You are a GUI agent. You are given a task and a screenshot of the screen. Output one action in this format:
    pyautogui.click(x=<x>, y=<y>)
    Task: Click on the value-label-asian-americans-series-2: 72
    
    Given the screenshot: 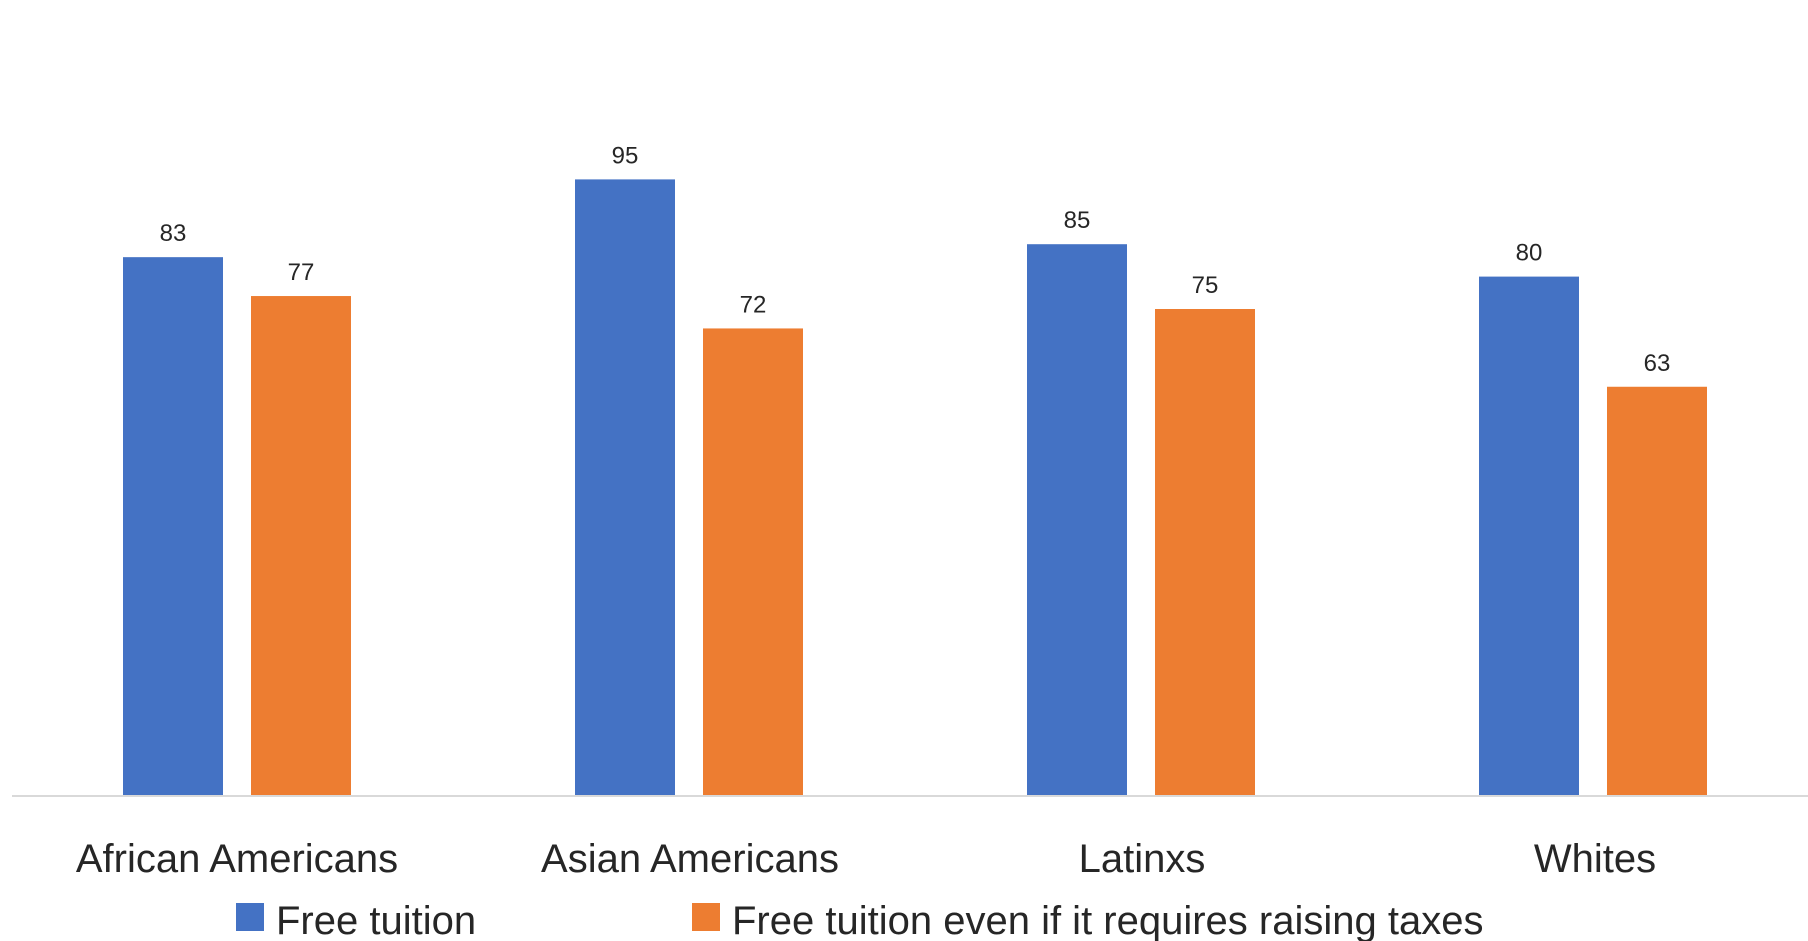 What is the action you would take?
    pyautogui.click(x=753, y=304)
    